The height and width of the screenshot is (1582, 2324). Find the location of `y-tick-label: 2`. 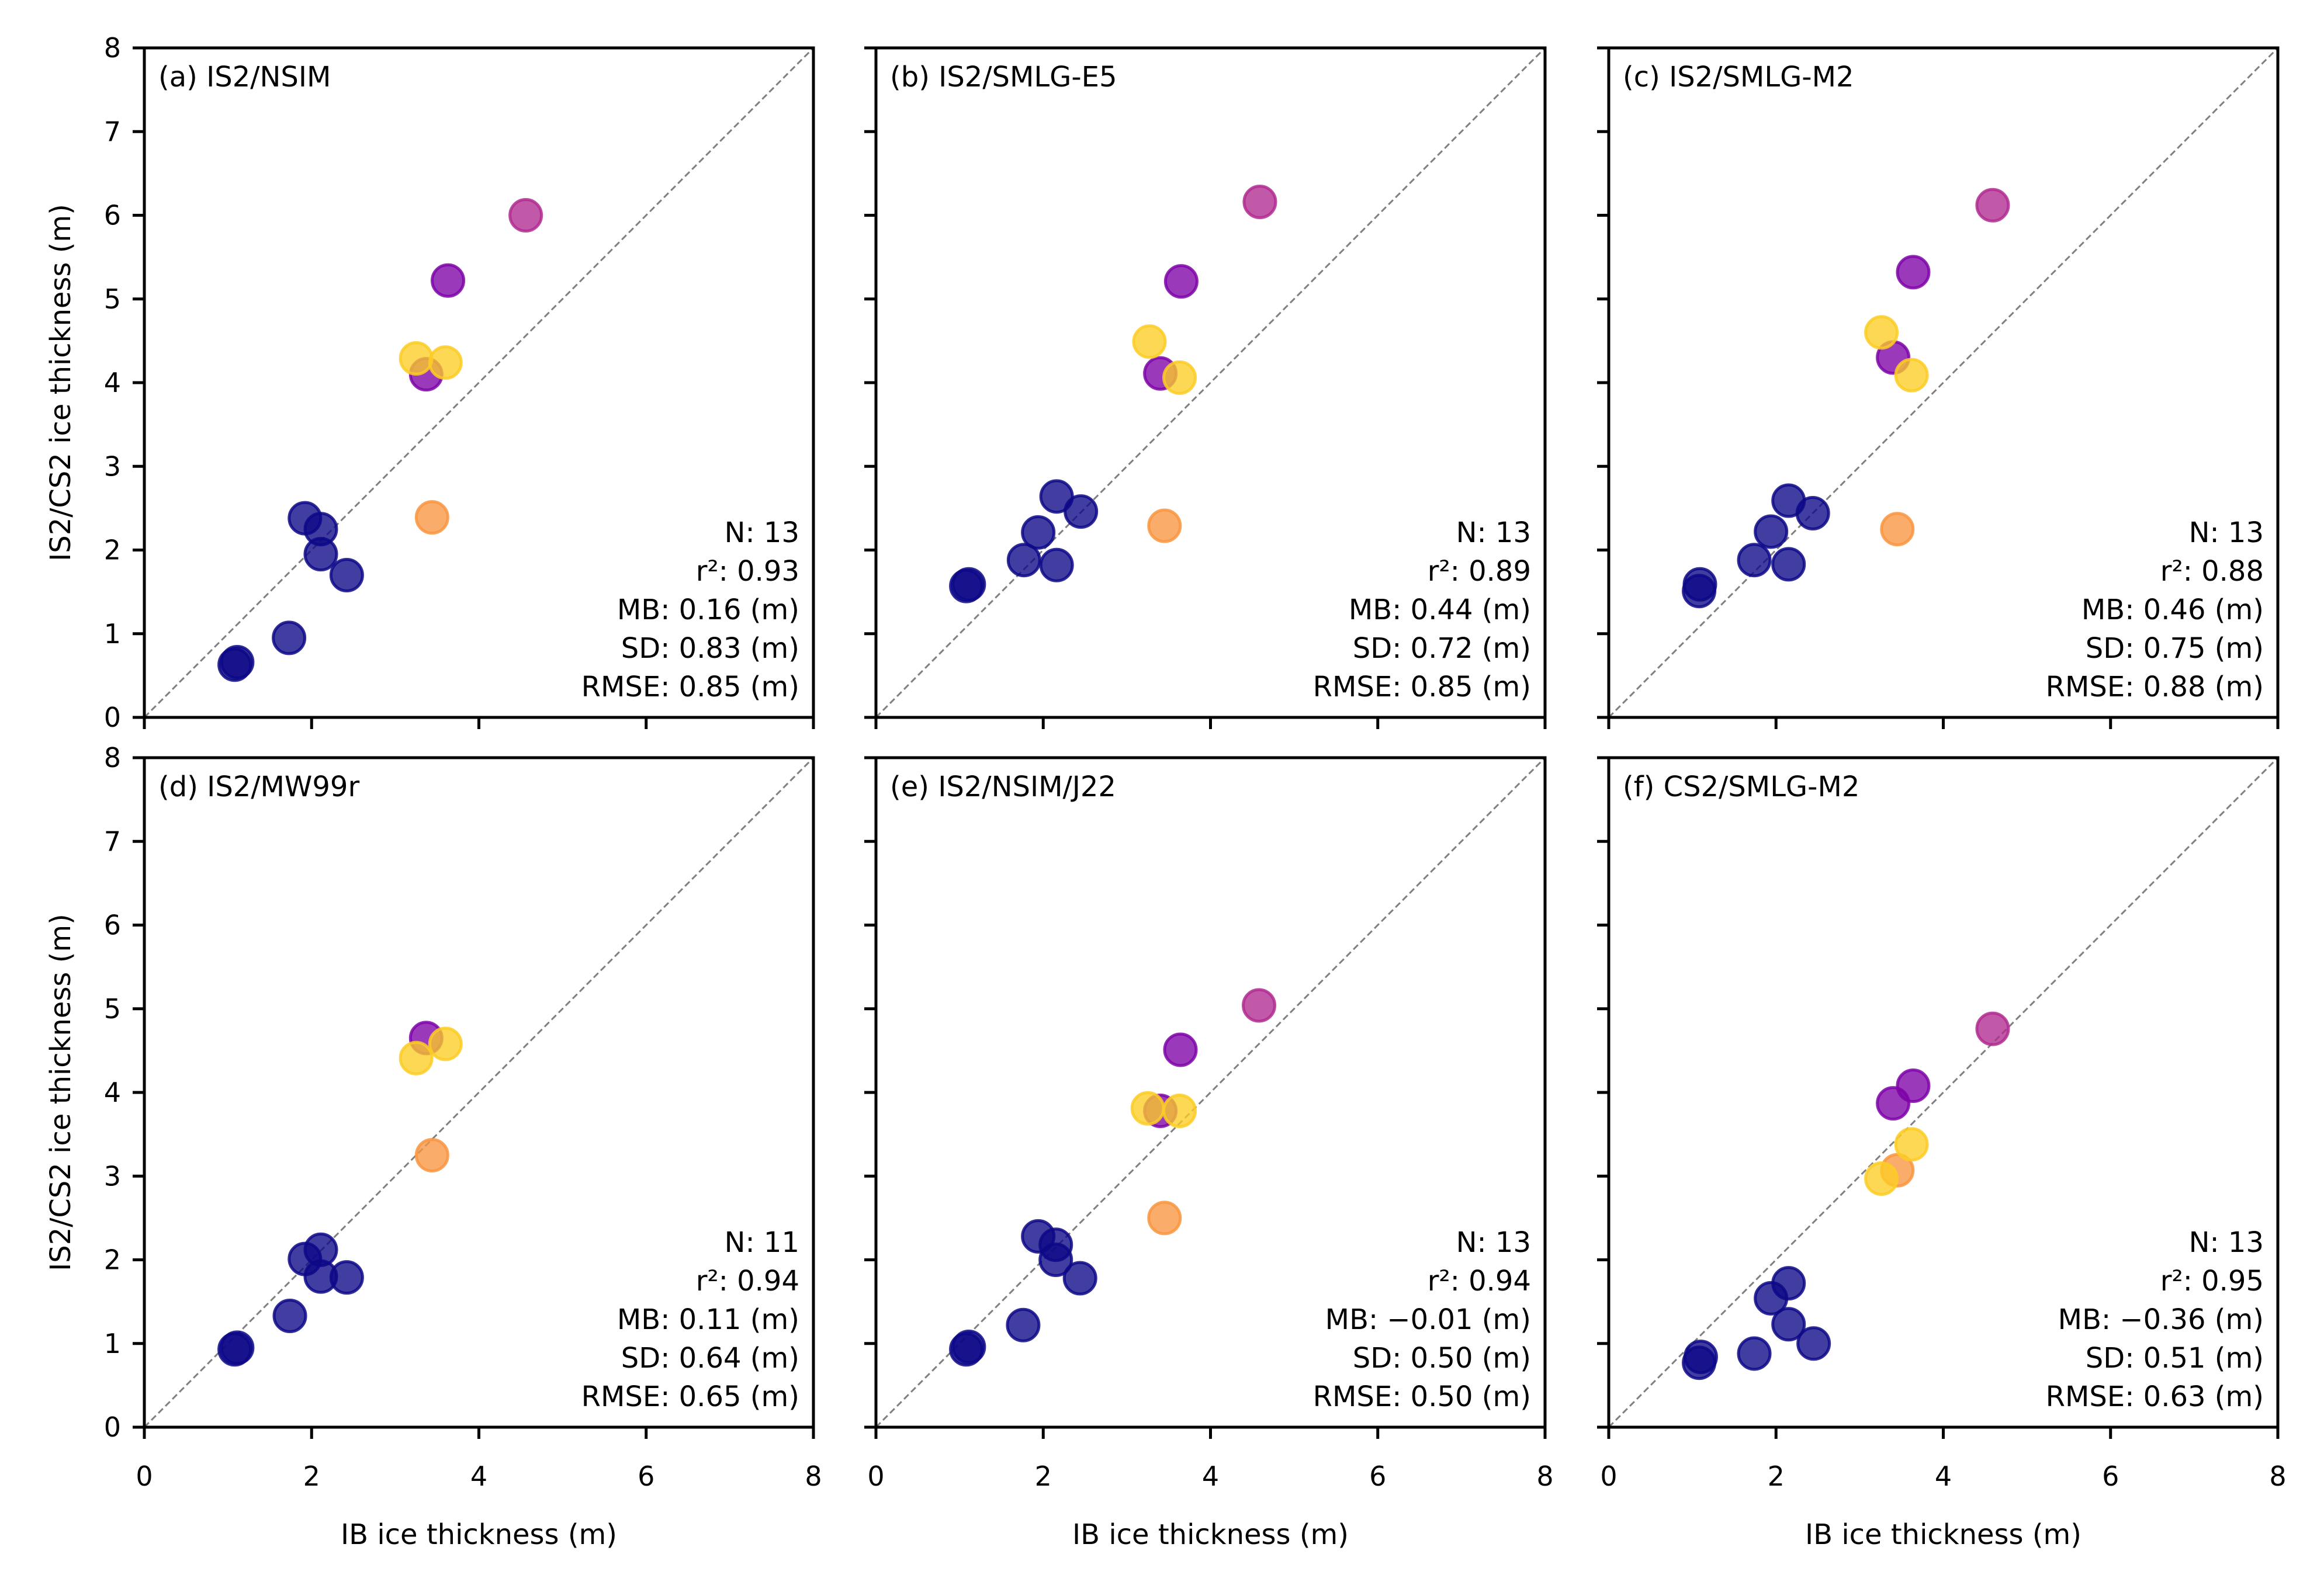

y-tick-label: 2 is located at coordinates (113, 1260).